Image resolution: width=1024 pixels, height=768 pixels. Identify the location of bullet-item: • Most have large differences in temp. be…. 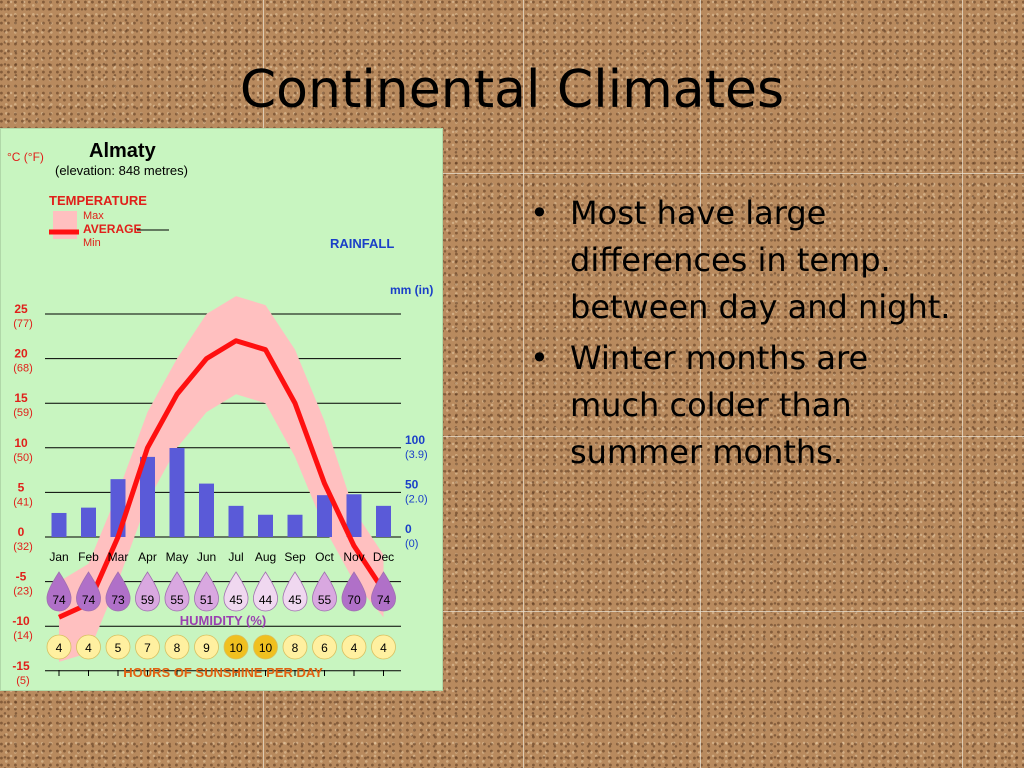
(745, 260).